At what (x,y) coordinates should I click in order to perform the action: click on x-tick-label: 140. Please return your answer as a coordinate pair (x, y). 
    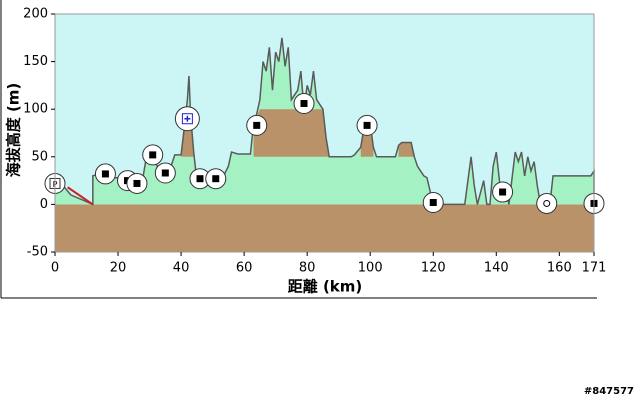
    Looking at the image, I should click on (496, 268).